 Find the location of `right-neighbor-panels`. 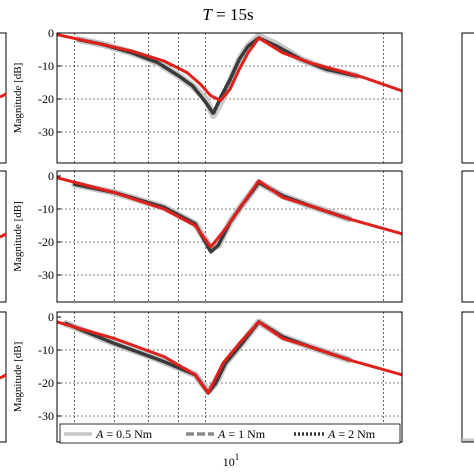

right-neighbor-panels is located at coordinates (467, 237).